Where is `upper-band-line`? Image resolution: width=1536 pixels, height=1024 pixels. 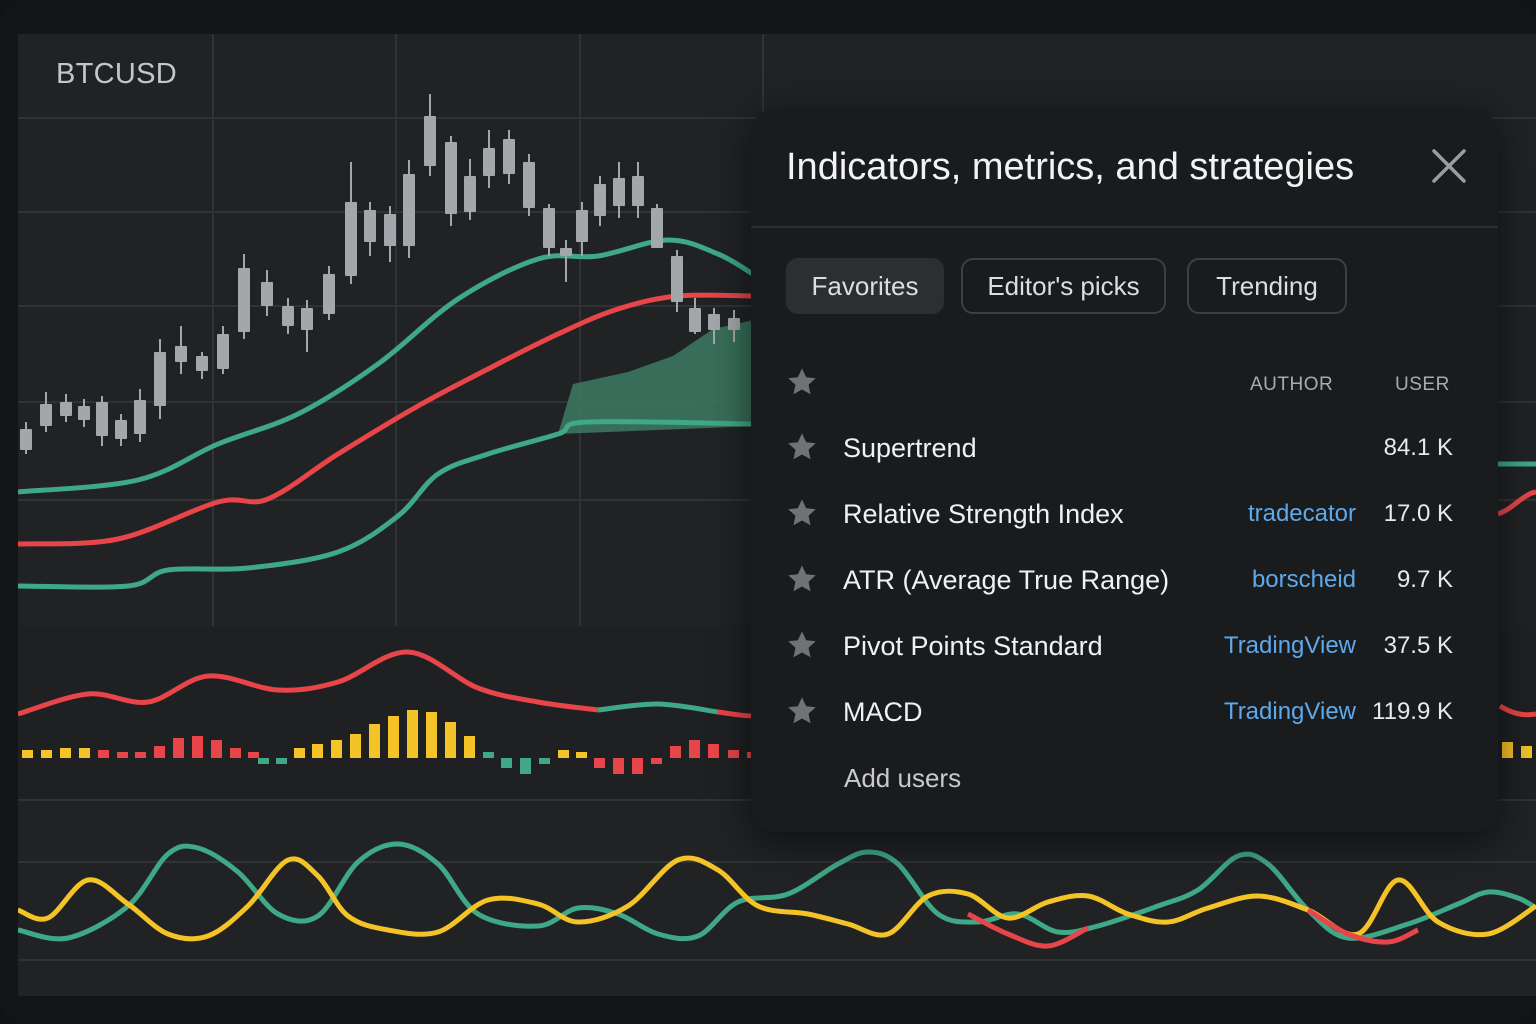
upper-band-line is located at coordinates (386, 366).